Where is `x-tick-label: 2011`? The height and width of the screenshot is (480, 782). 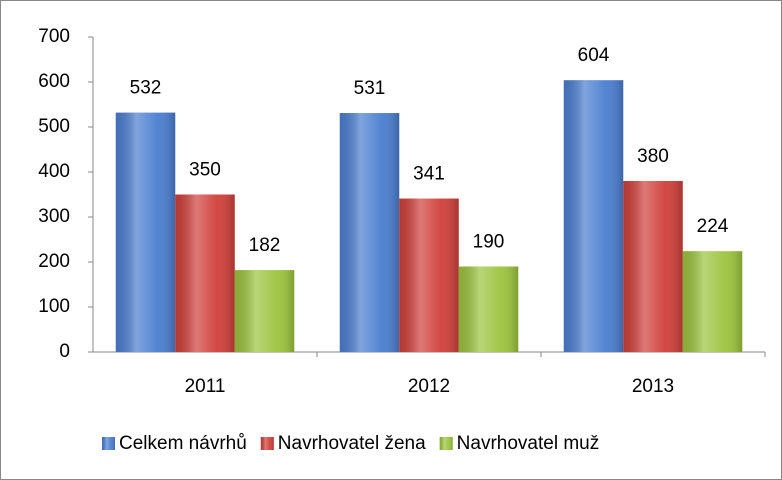 x-tick-label: 2011 is located at coordinates (205, 386).